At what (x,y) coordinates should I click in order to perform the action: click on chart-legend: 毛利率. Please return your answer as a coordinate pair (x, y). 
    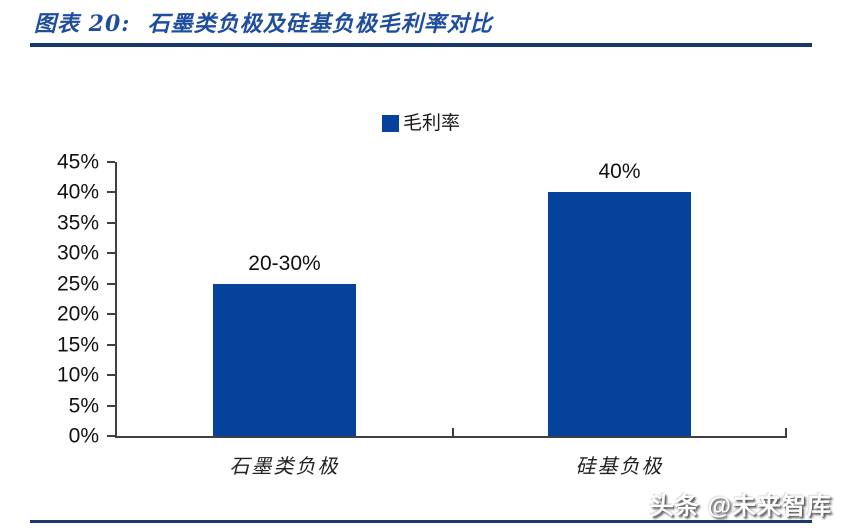
    Looking at the image, I should click on (421, 123).